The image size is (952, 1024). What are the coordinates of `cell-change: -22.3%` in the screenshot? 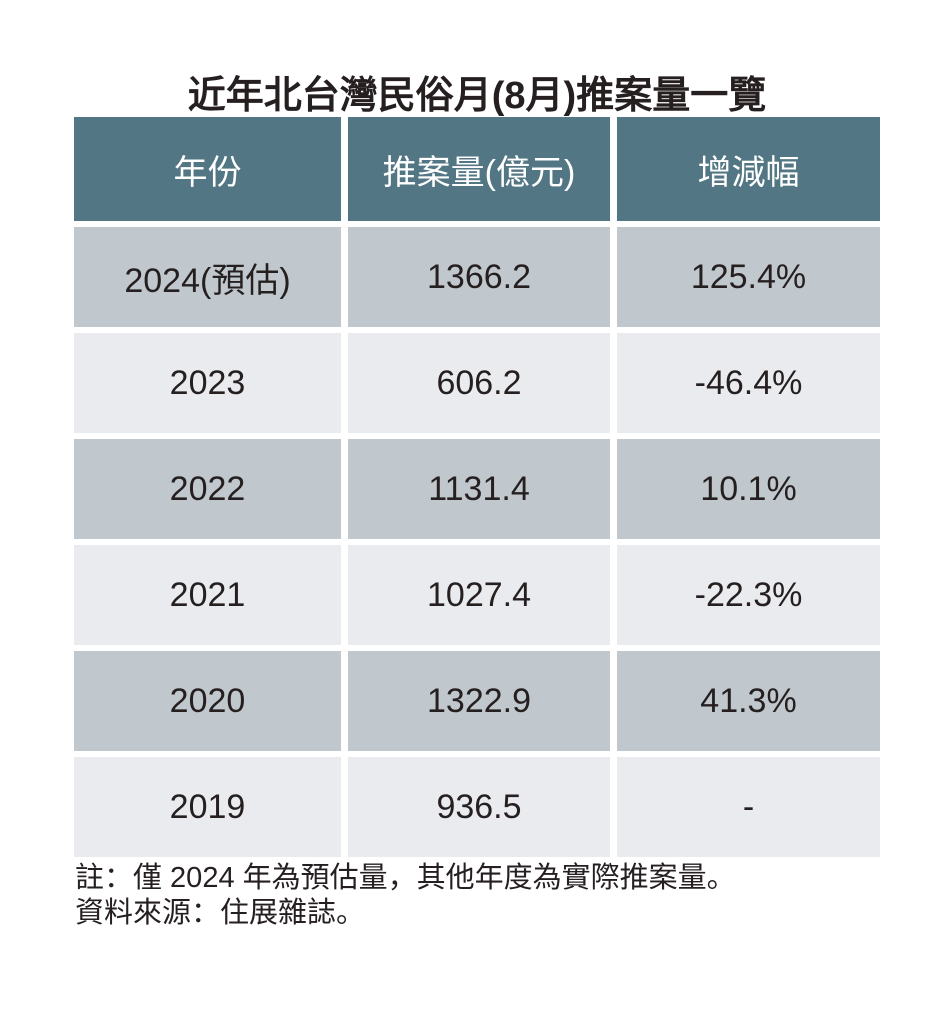 It's located at (748, 595).